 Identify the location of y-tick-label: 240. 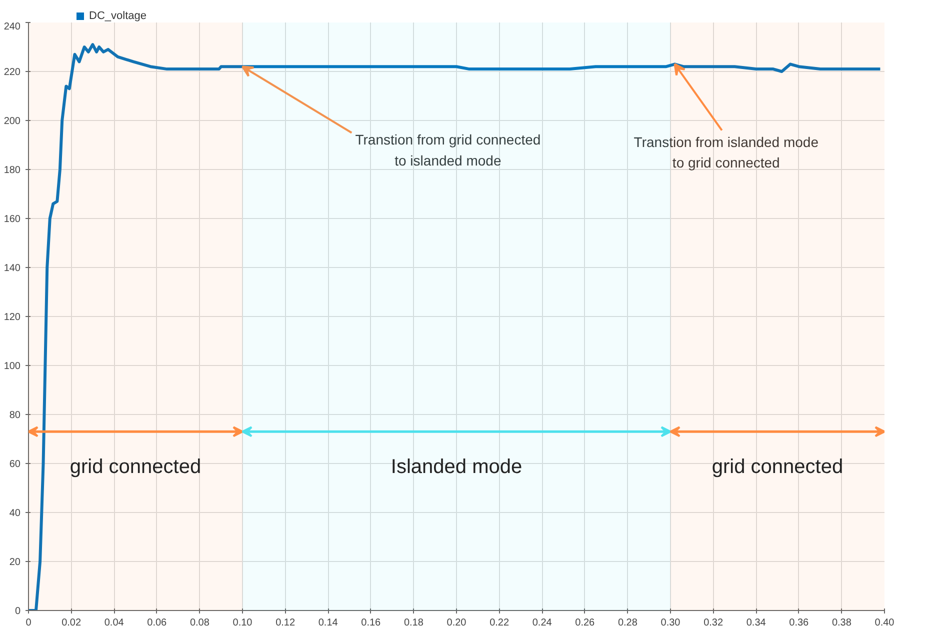
(12, 27).